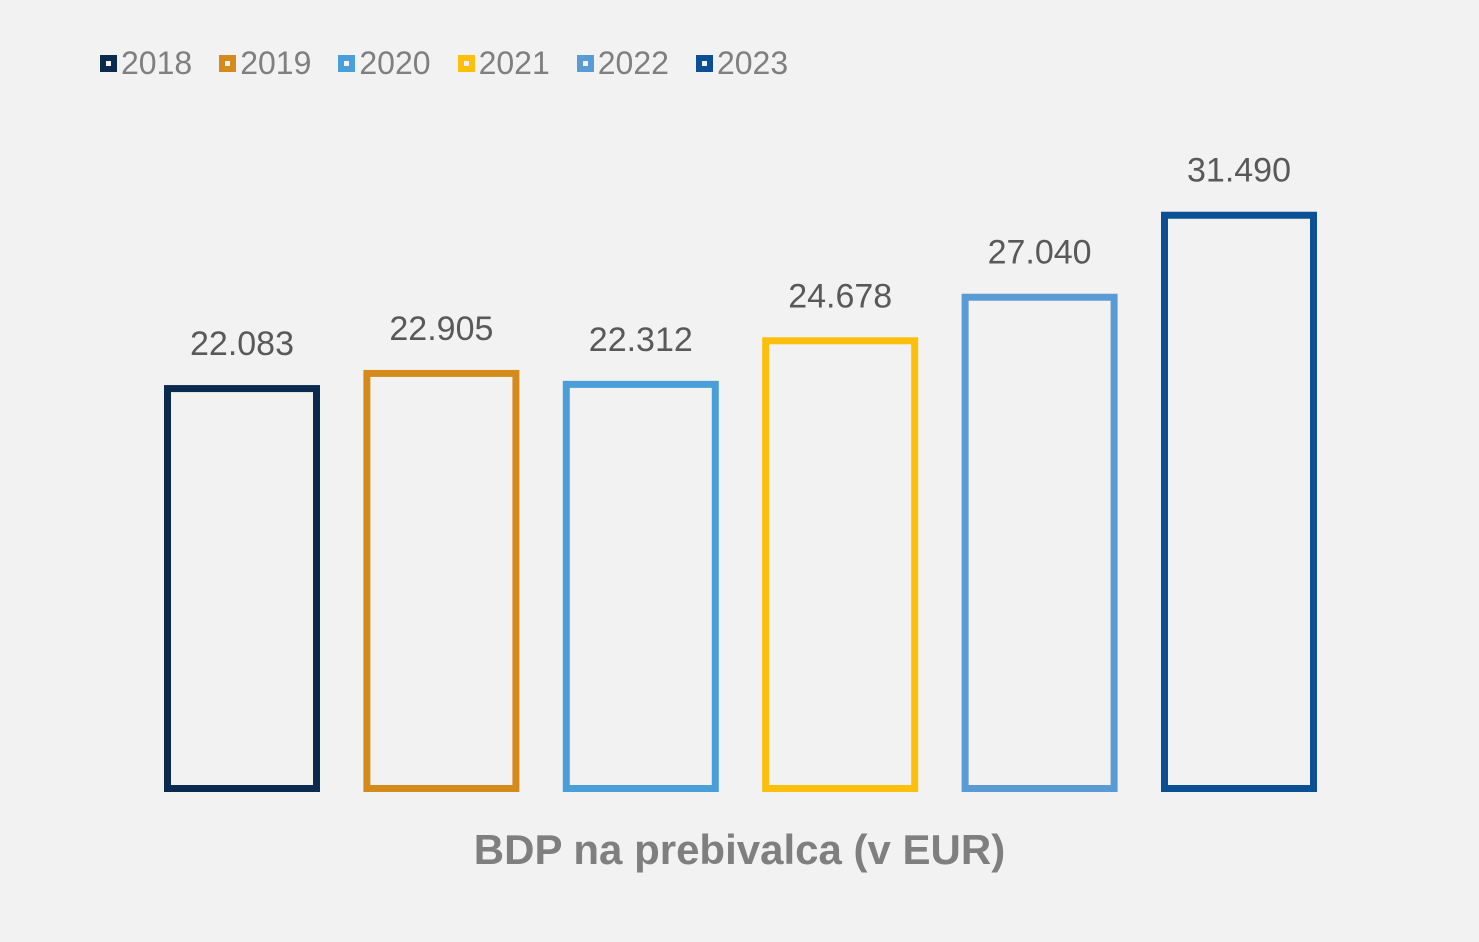 This screenshot has width=1479, height=942. Describe the element at coordinates (514, 63) in the screenshot. I see `legend-label-2021: 2021` at that location.